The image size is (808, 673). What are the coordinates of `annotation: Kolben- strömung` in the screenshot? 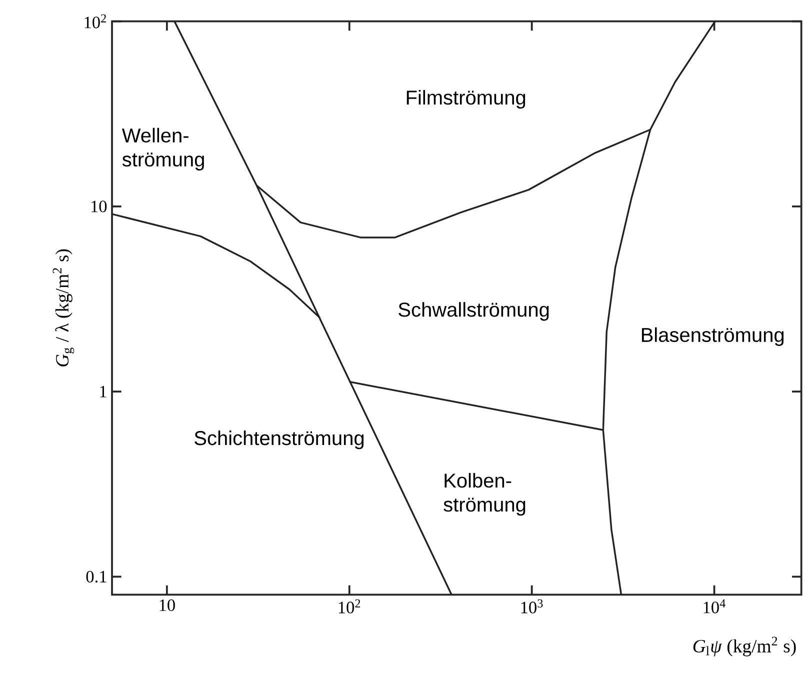 It's located at (485, 494).